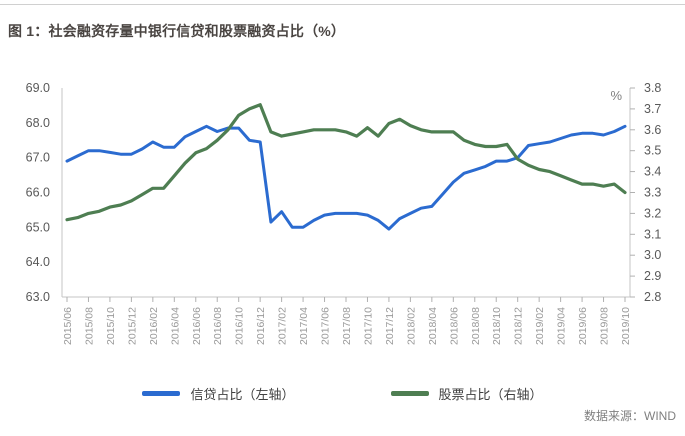 This screenshot has height=436, width=685. What do you see at coordinates (476, 326) in the screenshot?
I see `x-axis-tick-label: 2018/08` at bounding box center [476, 326].